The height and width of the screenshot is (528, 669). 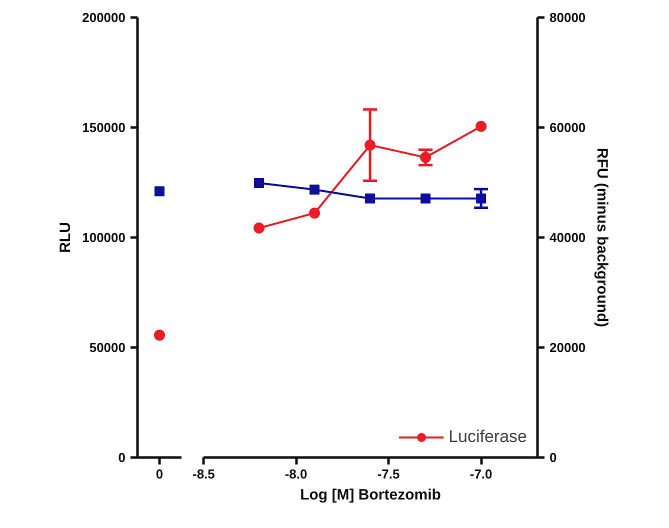 What do you see at coordinates (65, 237) in the screenshot?
I see `y-axis-title: RLU` at bounding box center [65, 237].